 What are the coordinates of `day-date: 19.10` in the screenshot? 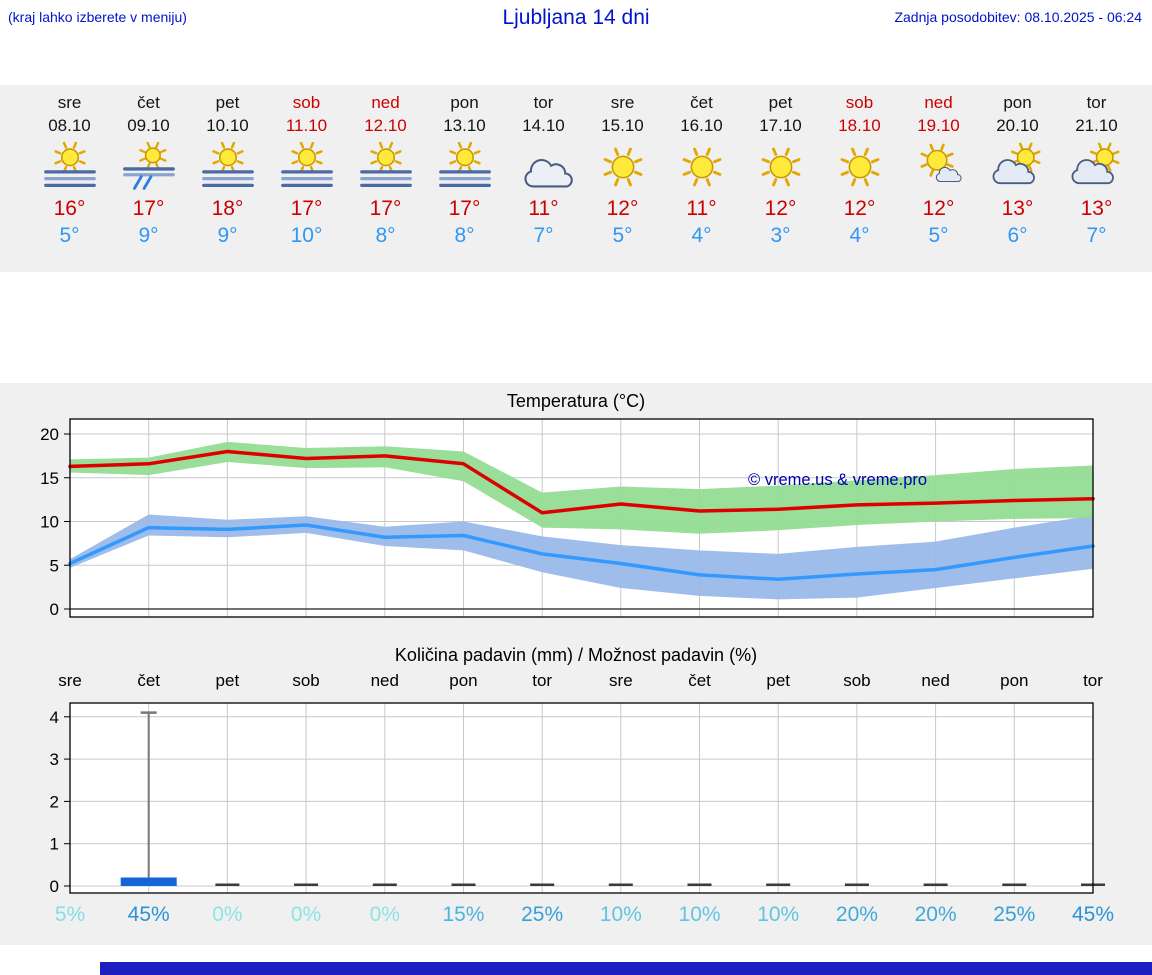 It's located at (938, 125).